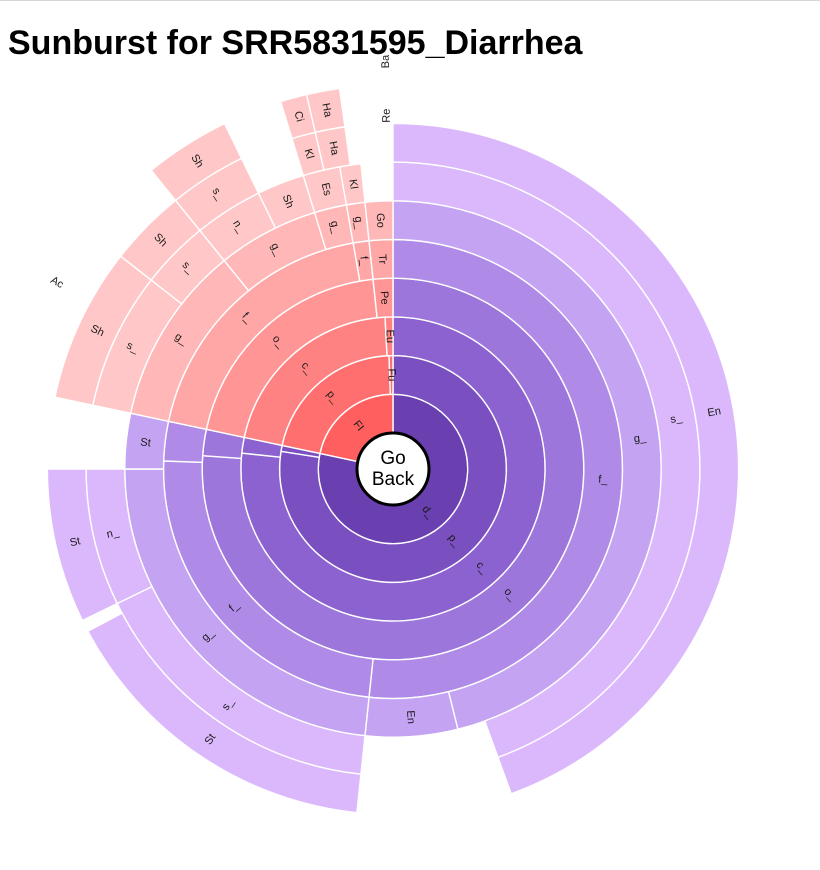 This screenshot has height=870, width=820. I want to click on segment-label: Tr, so click(382, 259).